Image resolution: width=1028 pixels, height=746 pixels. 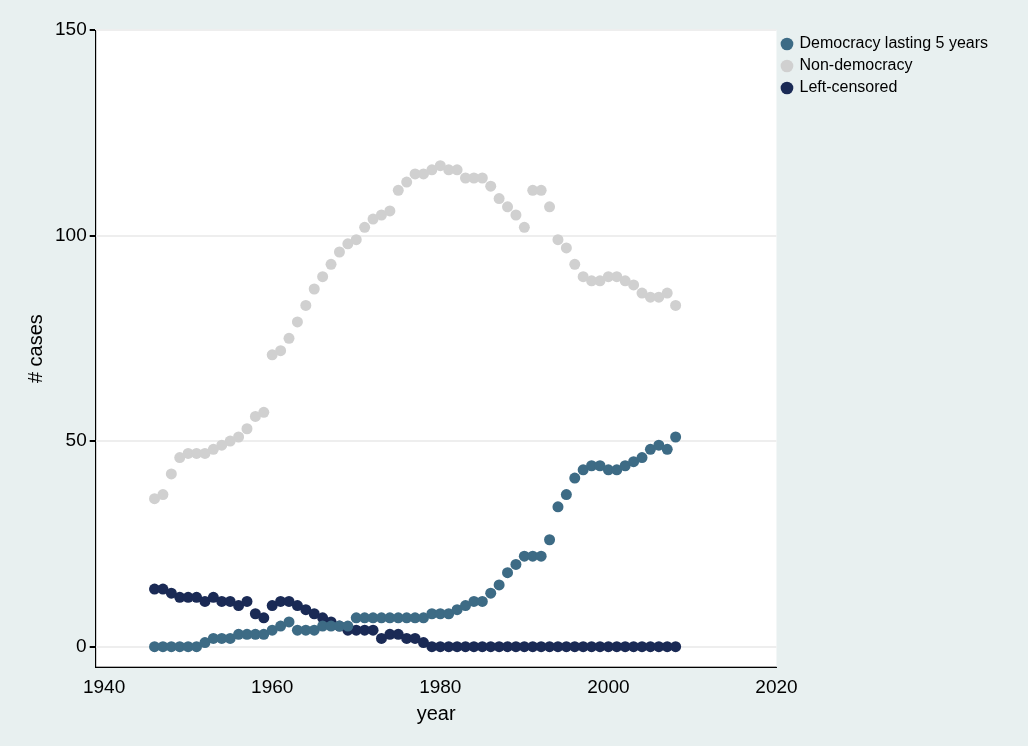 What do you see at coordinates (856, 65) in the screenshot?
I see `legend-label: Non-democracy` at bounding box center [856, 65].